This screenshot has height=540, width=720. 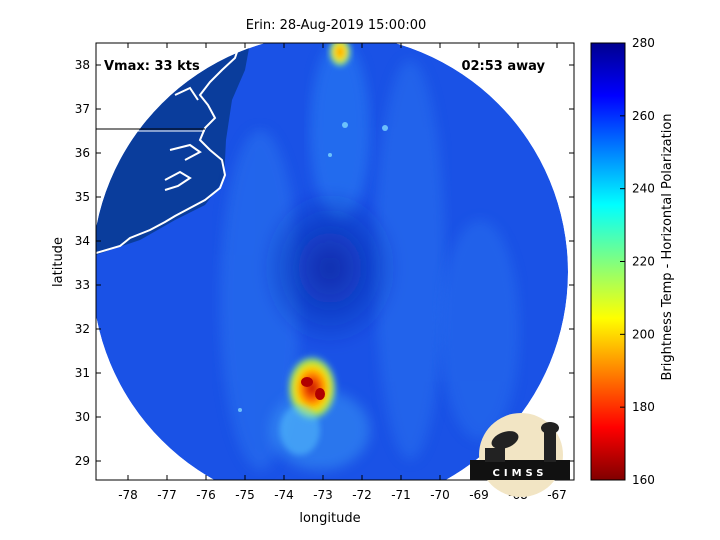 What do you see at coordinates (643, 407) in the screenshot?
I see `colorbar-tick-label: 180` at bounding box center [643, 407].